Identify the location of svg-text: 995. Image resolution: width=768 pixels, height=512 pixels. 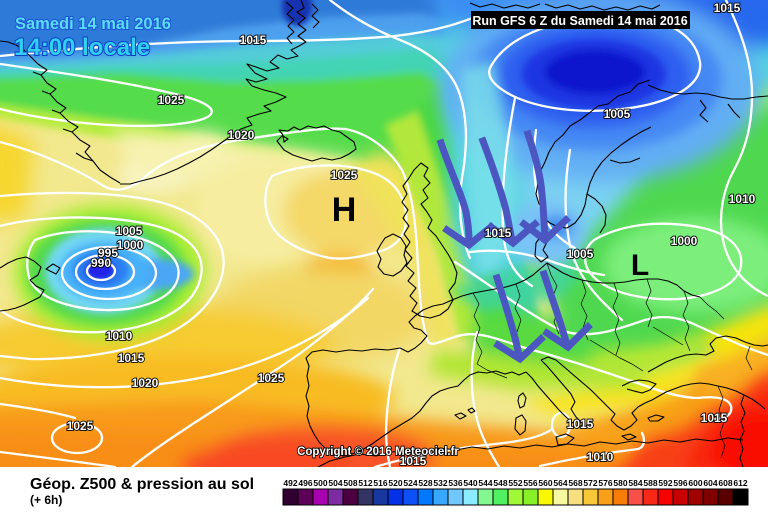
(108, 253).